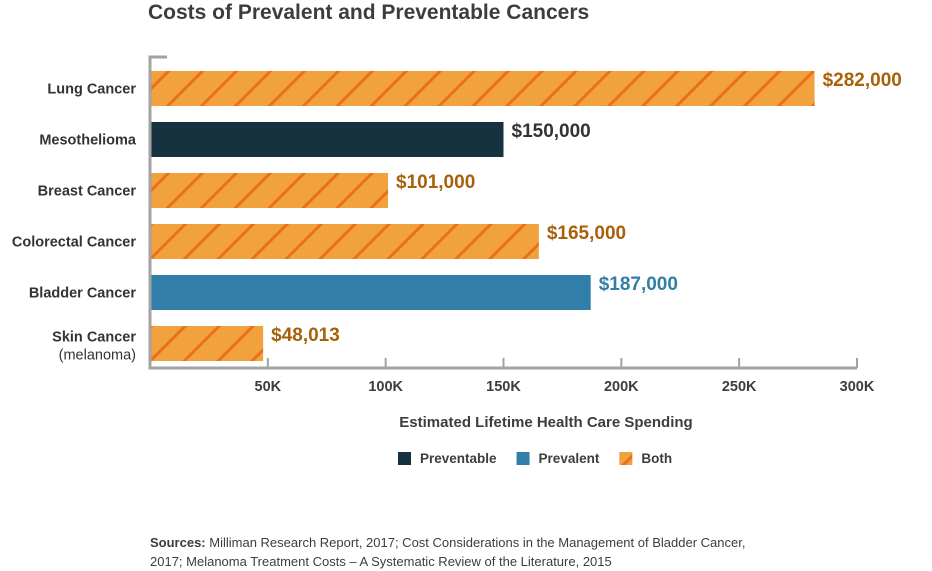 Image resolution: width=932 pixels, height=571 pixels. I want to click on legend-swatch-prevalent, so click(523, 458).